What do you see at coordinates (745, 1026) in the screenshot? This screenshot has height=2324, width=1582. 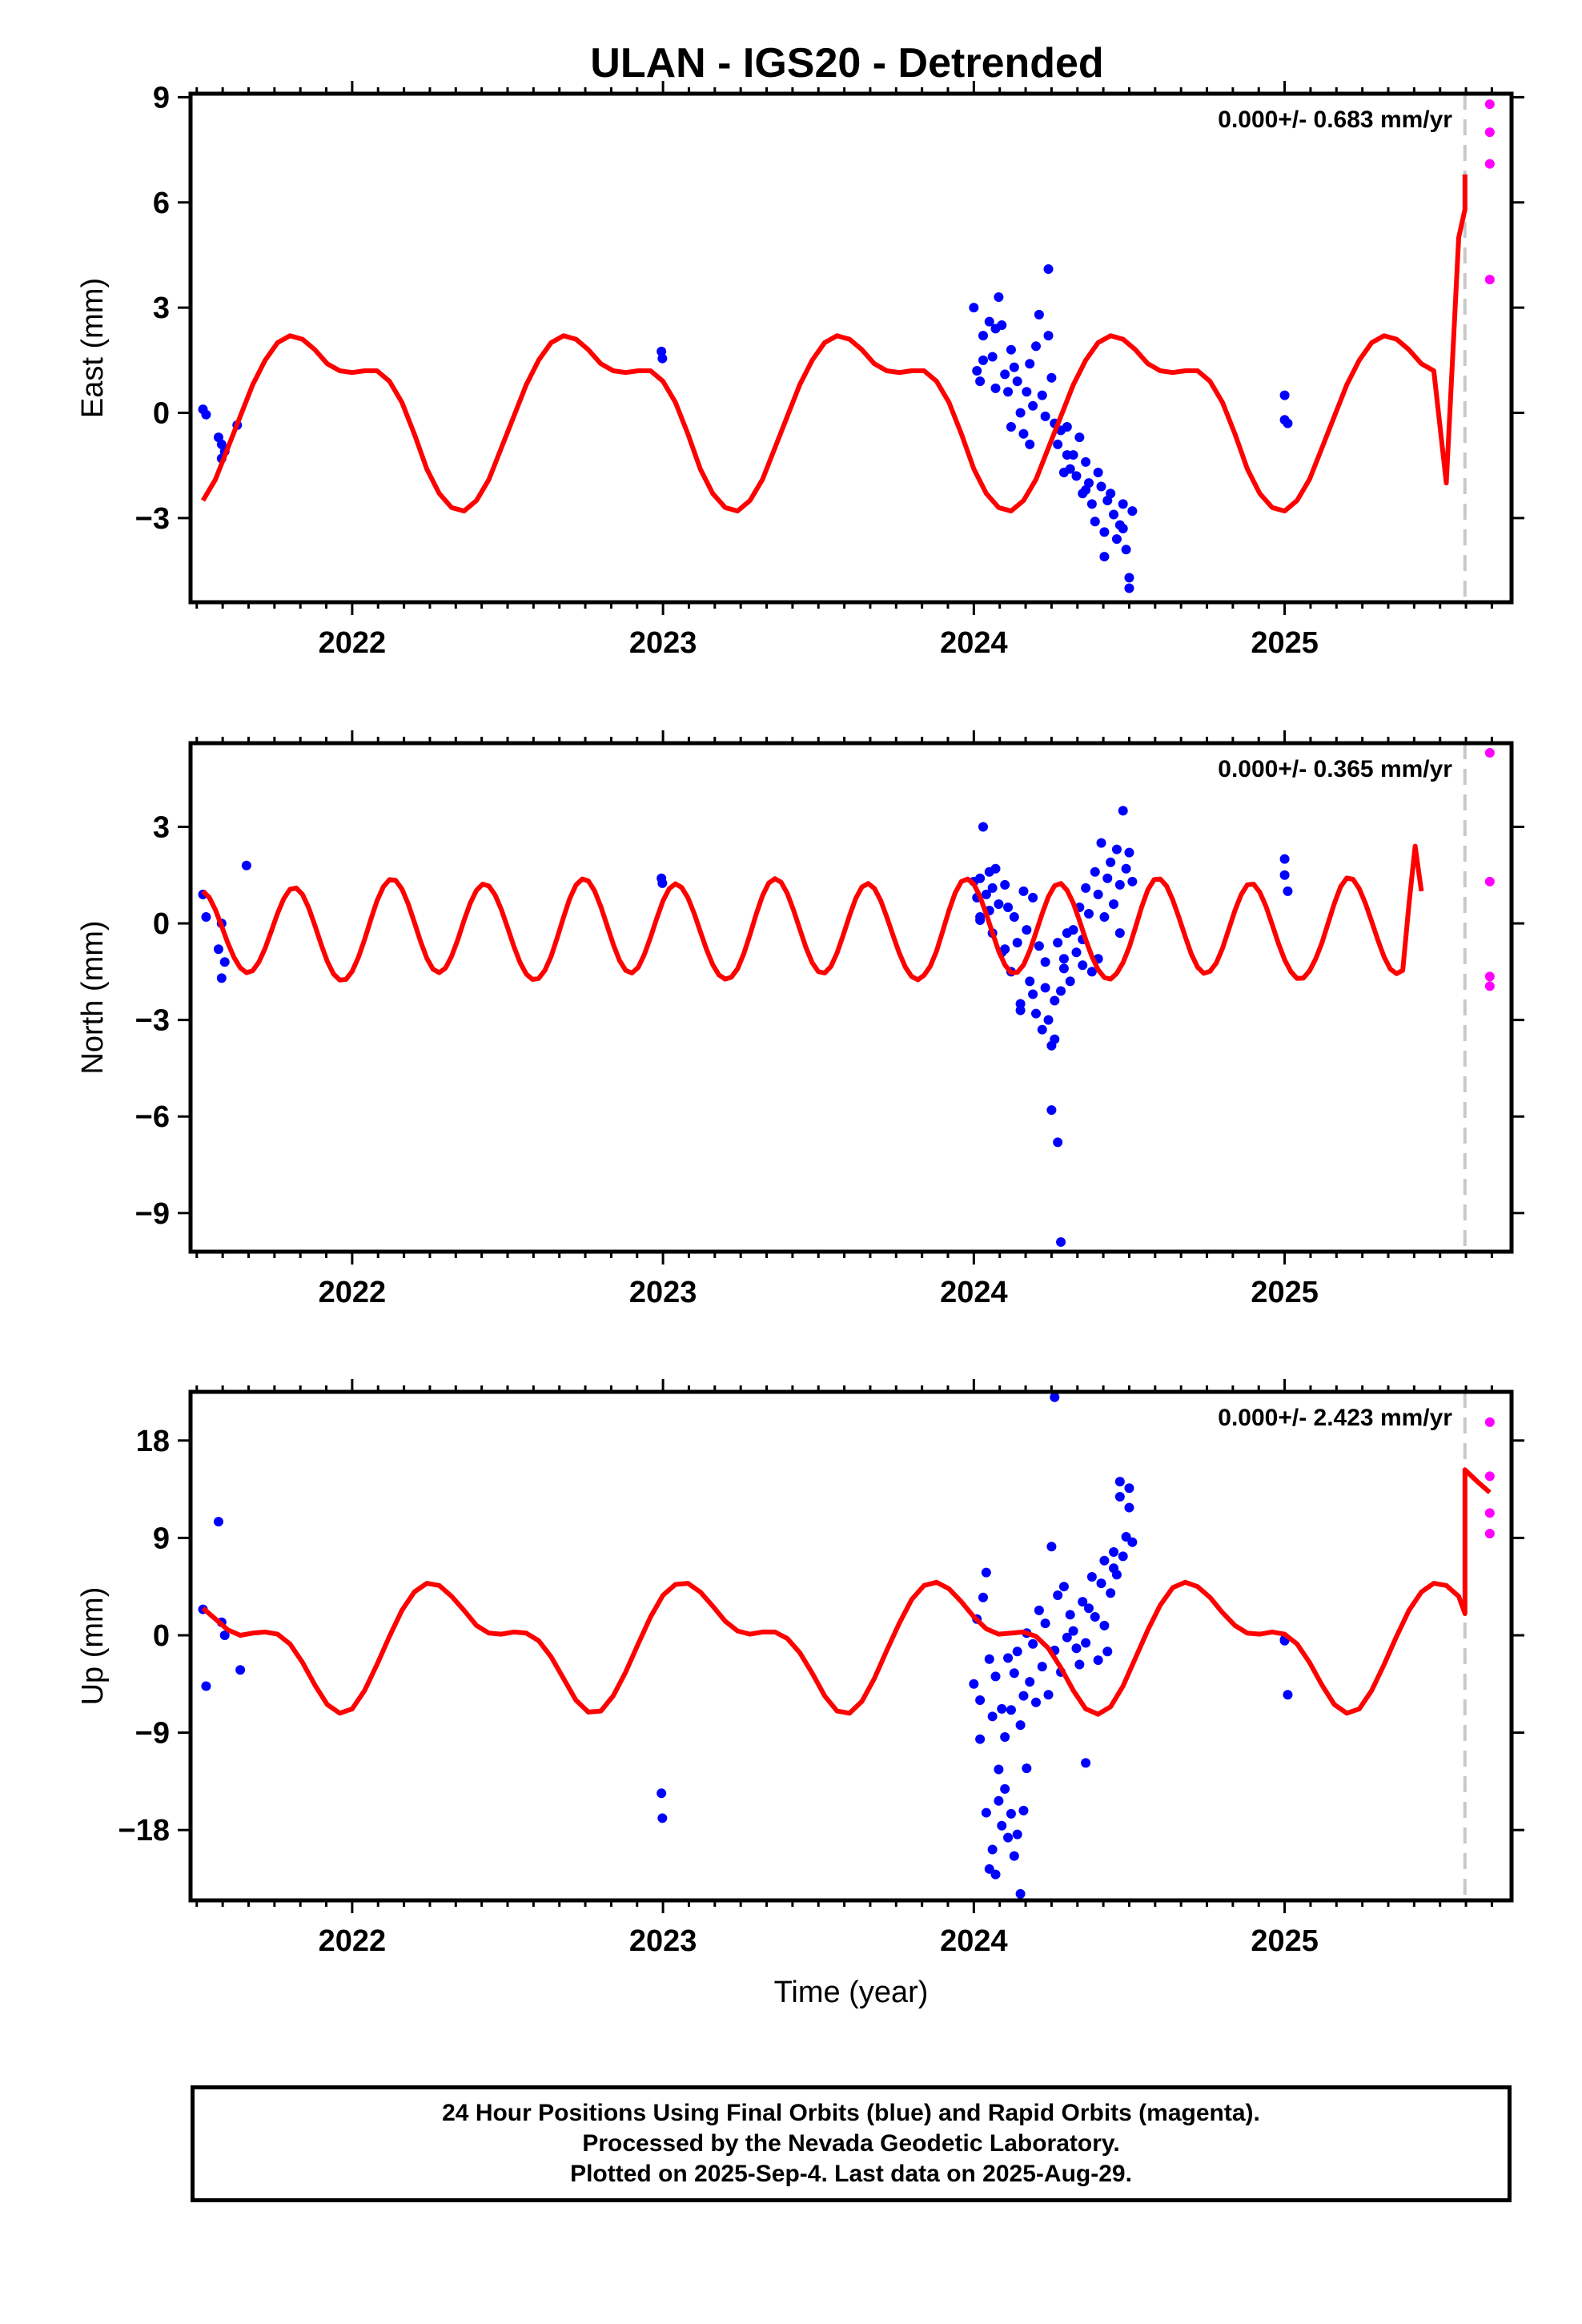 I see `final-orbit-points` at bounding box center [745, 1026].